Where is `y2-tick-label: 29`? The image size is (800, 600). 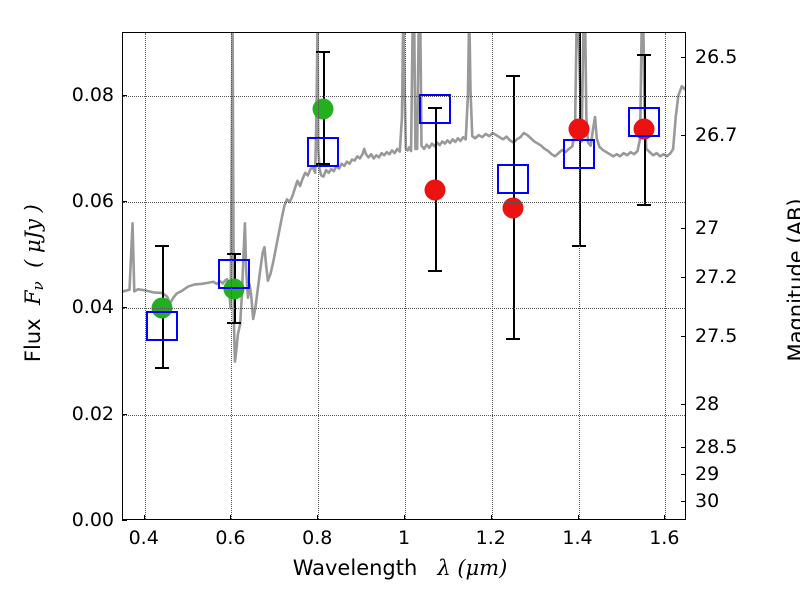 y2-tick-label: 29 is located at coordinates (707, 473).